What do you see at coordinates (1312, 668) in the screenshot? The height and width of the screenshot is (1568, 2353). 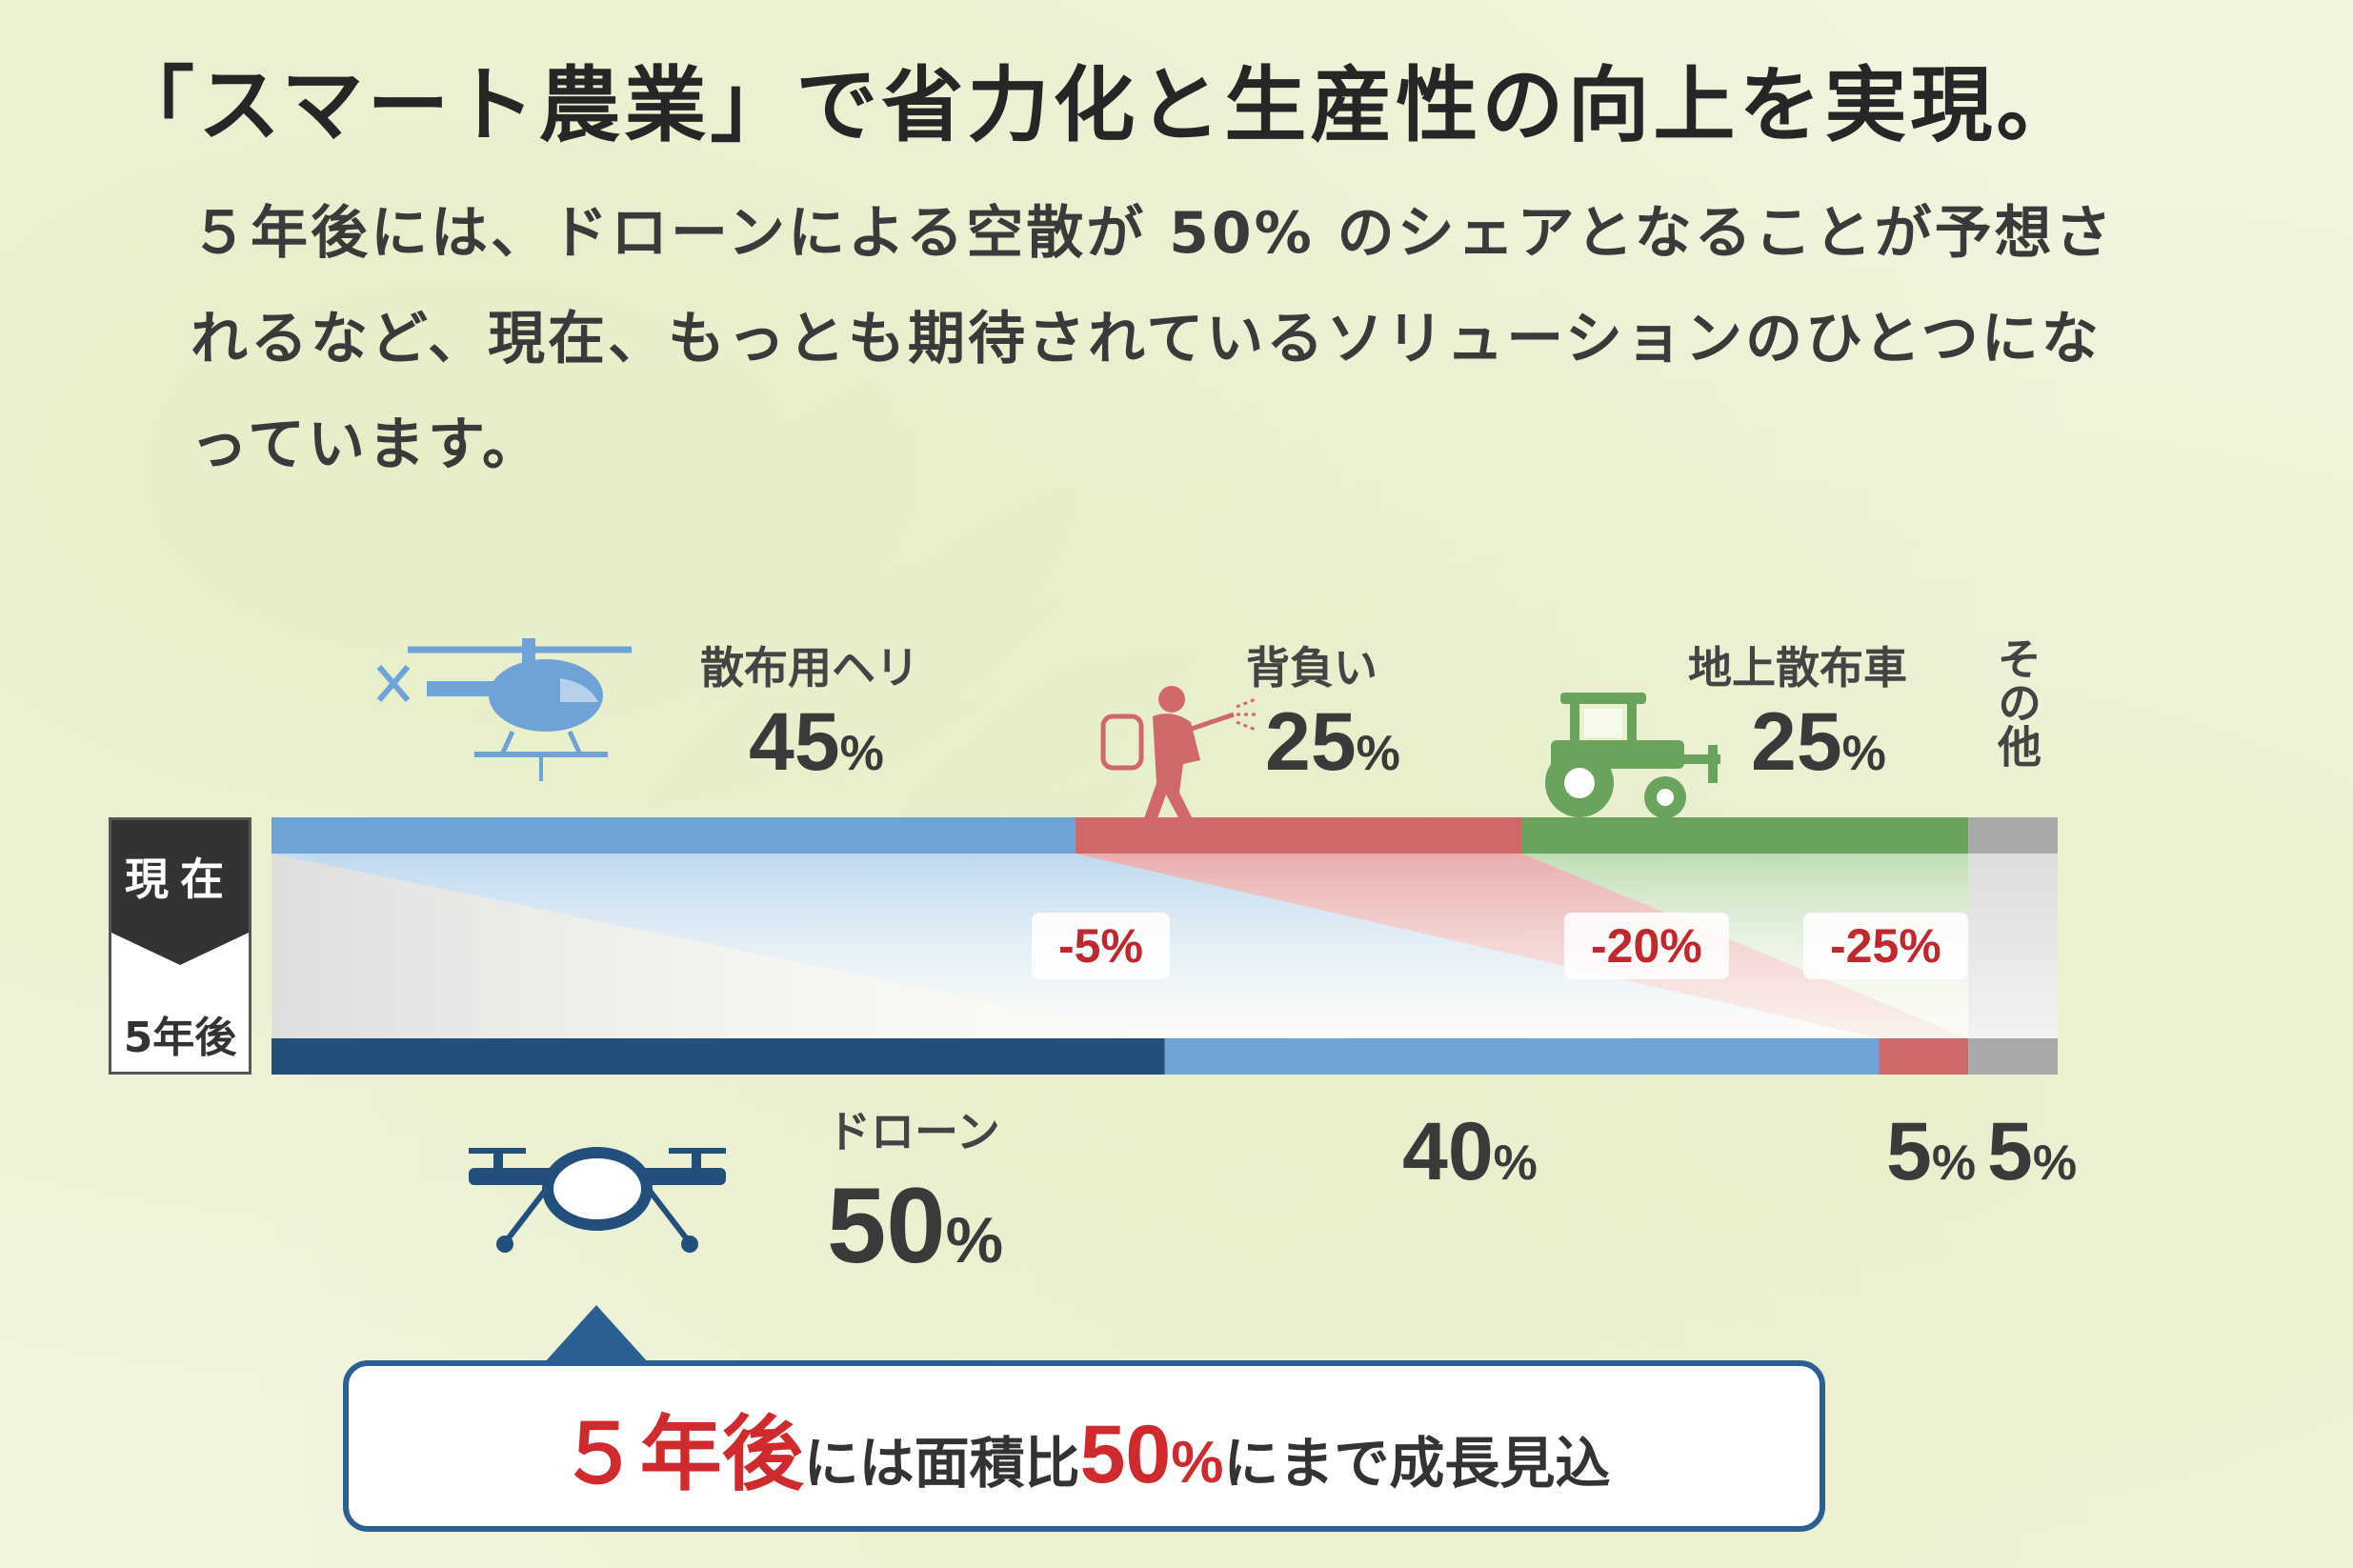 I see `label-backpack: 背負い` at bounding box center [1312, 668].